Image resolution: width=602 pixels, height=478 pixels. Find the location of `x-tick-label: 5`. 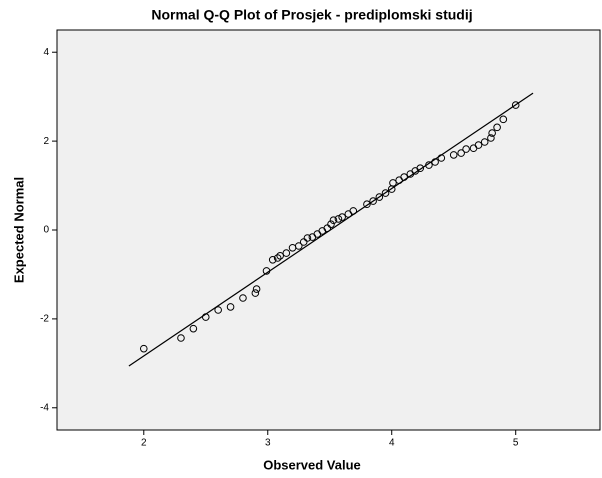

x-tick-label: 5 is located at coordinates (516, 443).